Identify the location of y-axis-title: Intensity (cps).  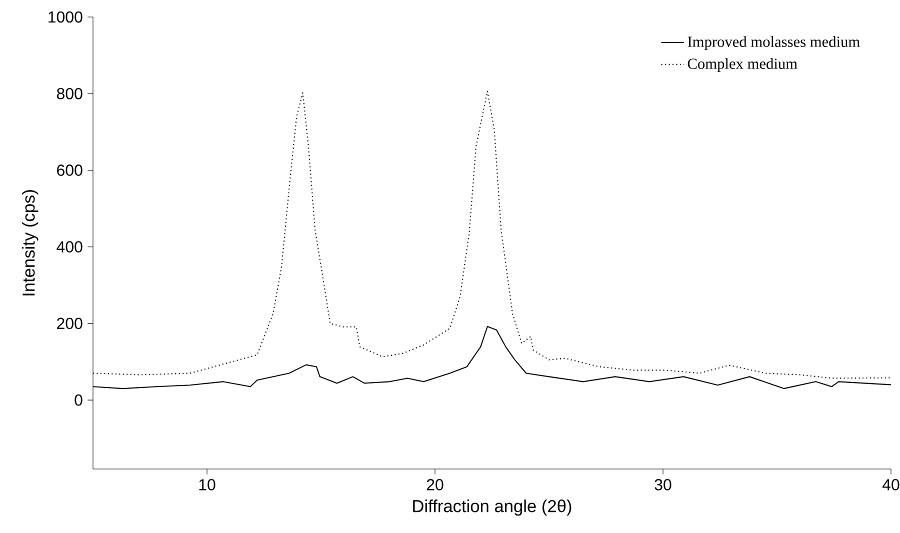
(30, 243).